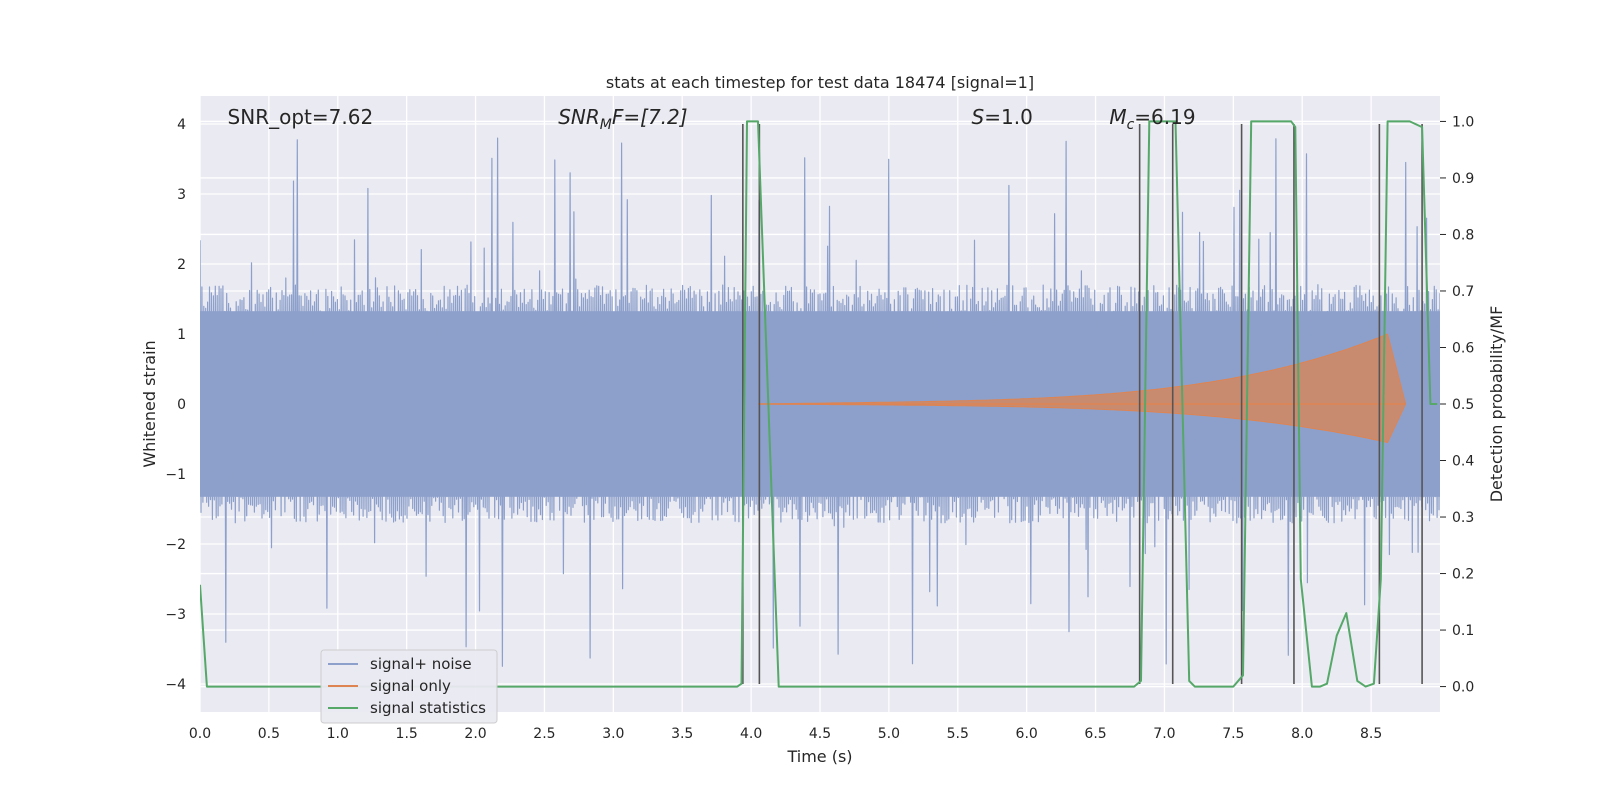  Describe the element at coordinates (175, 615) in the screenshot. I see `y-tick-label: −3` at that location.